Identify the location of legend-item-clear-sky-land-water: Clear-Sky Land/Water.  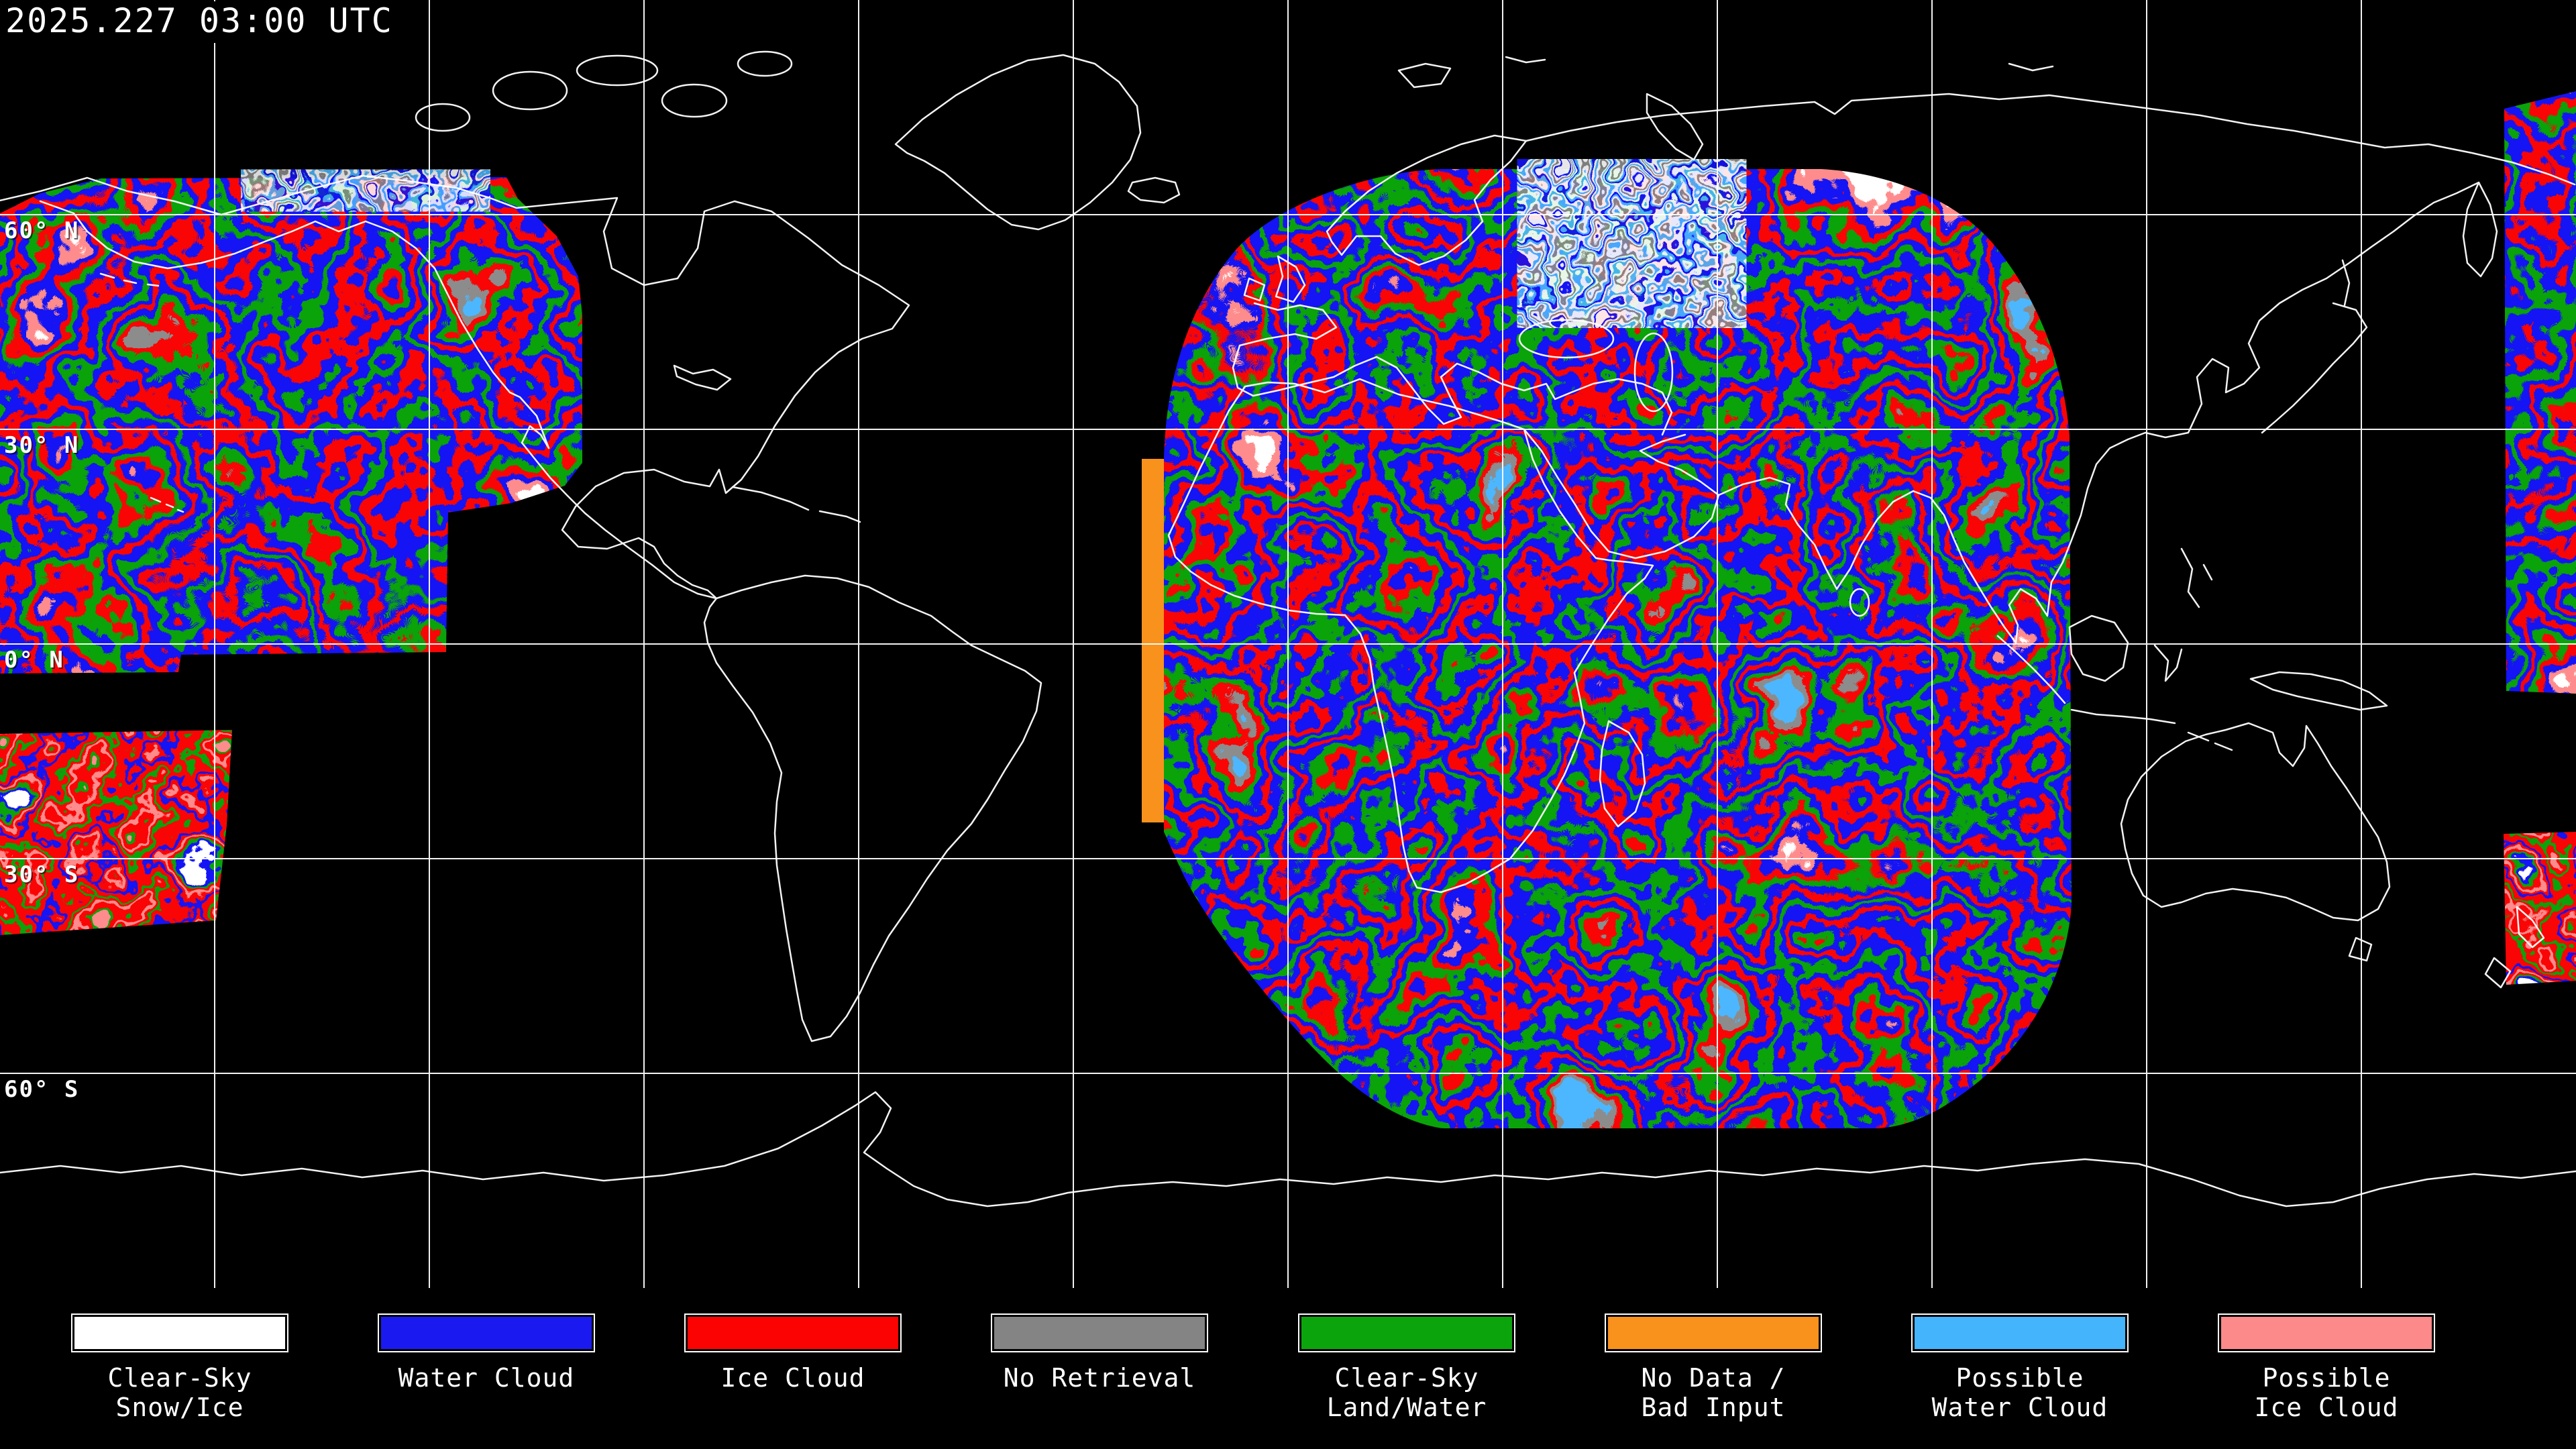
(1407, 1368).